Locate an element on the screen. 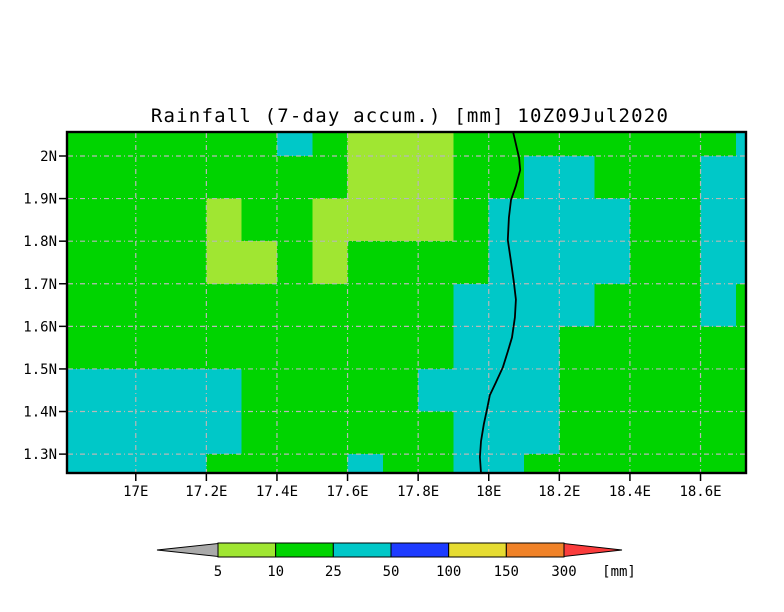  x-tick-label: 18.4E is located at coordinates (630, 492).